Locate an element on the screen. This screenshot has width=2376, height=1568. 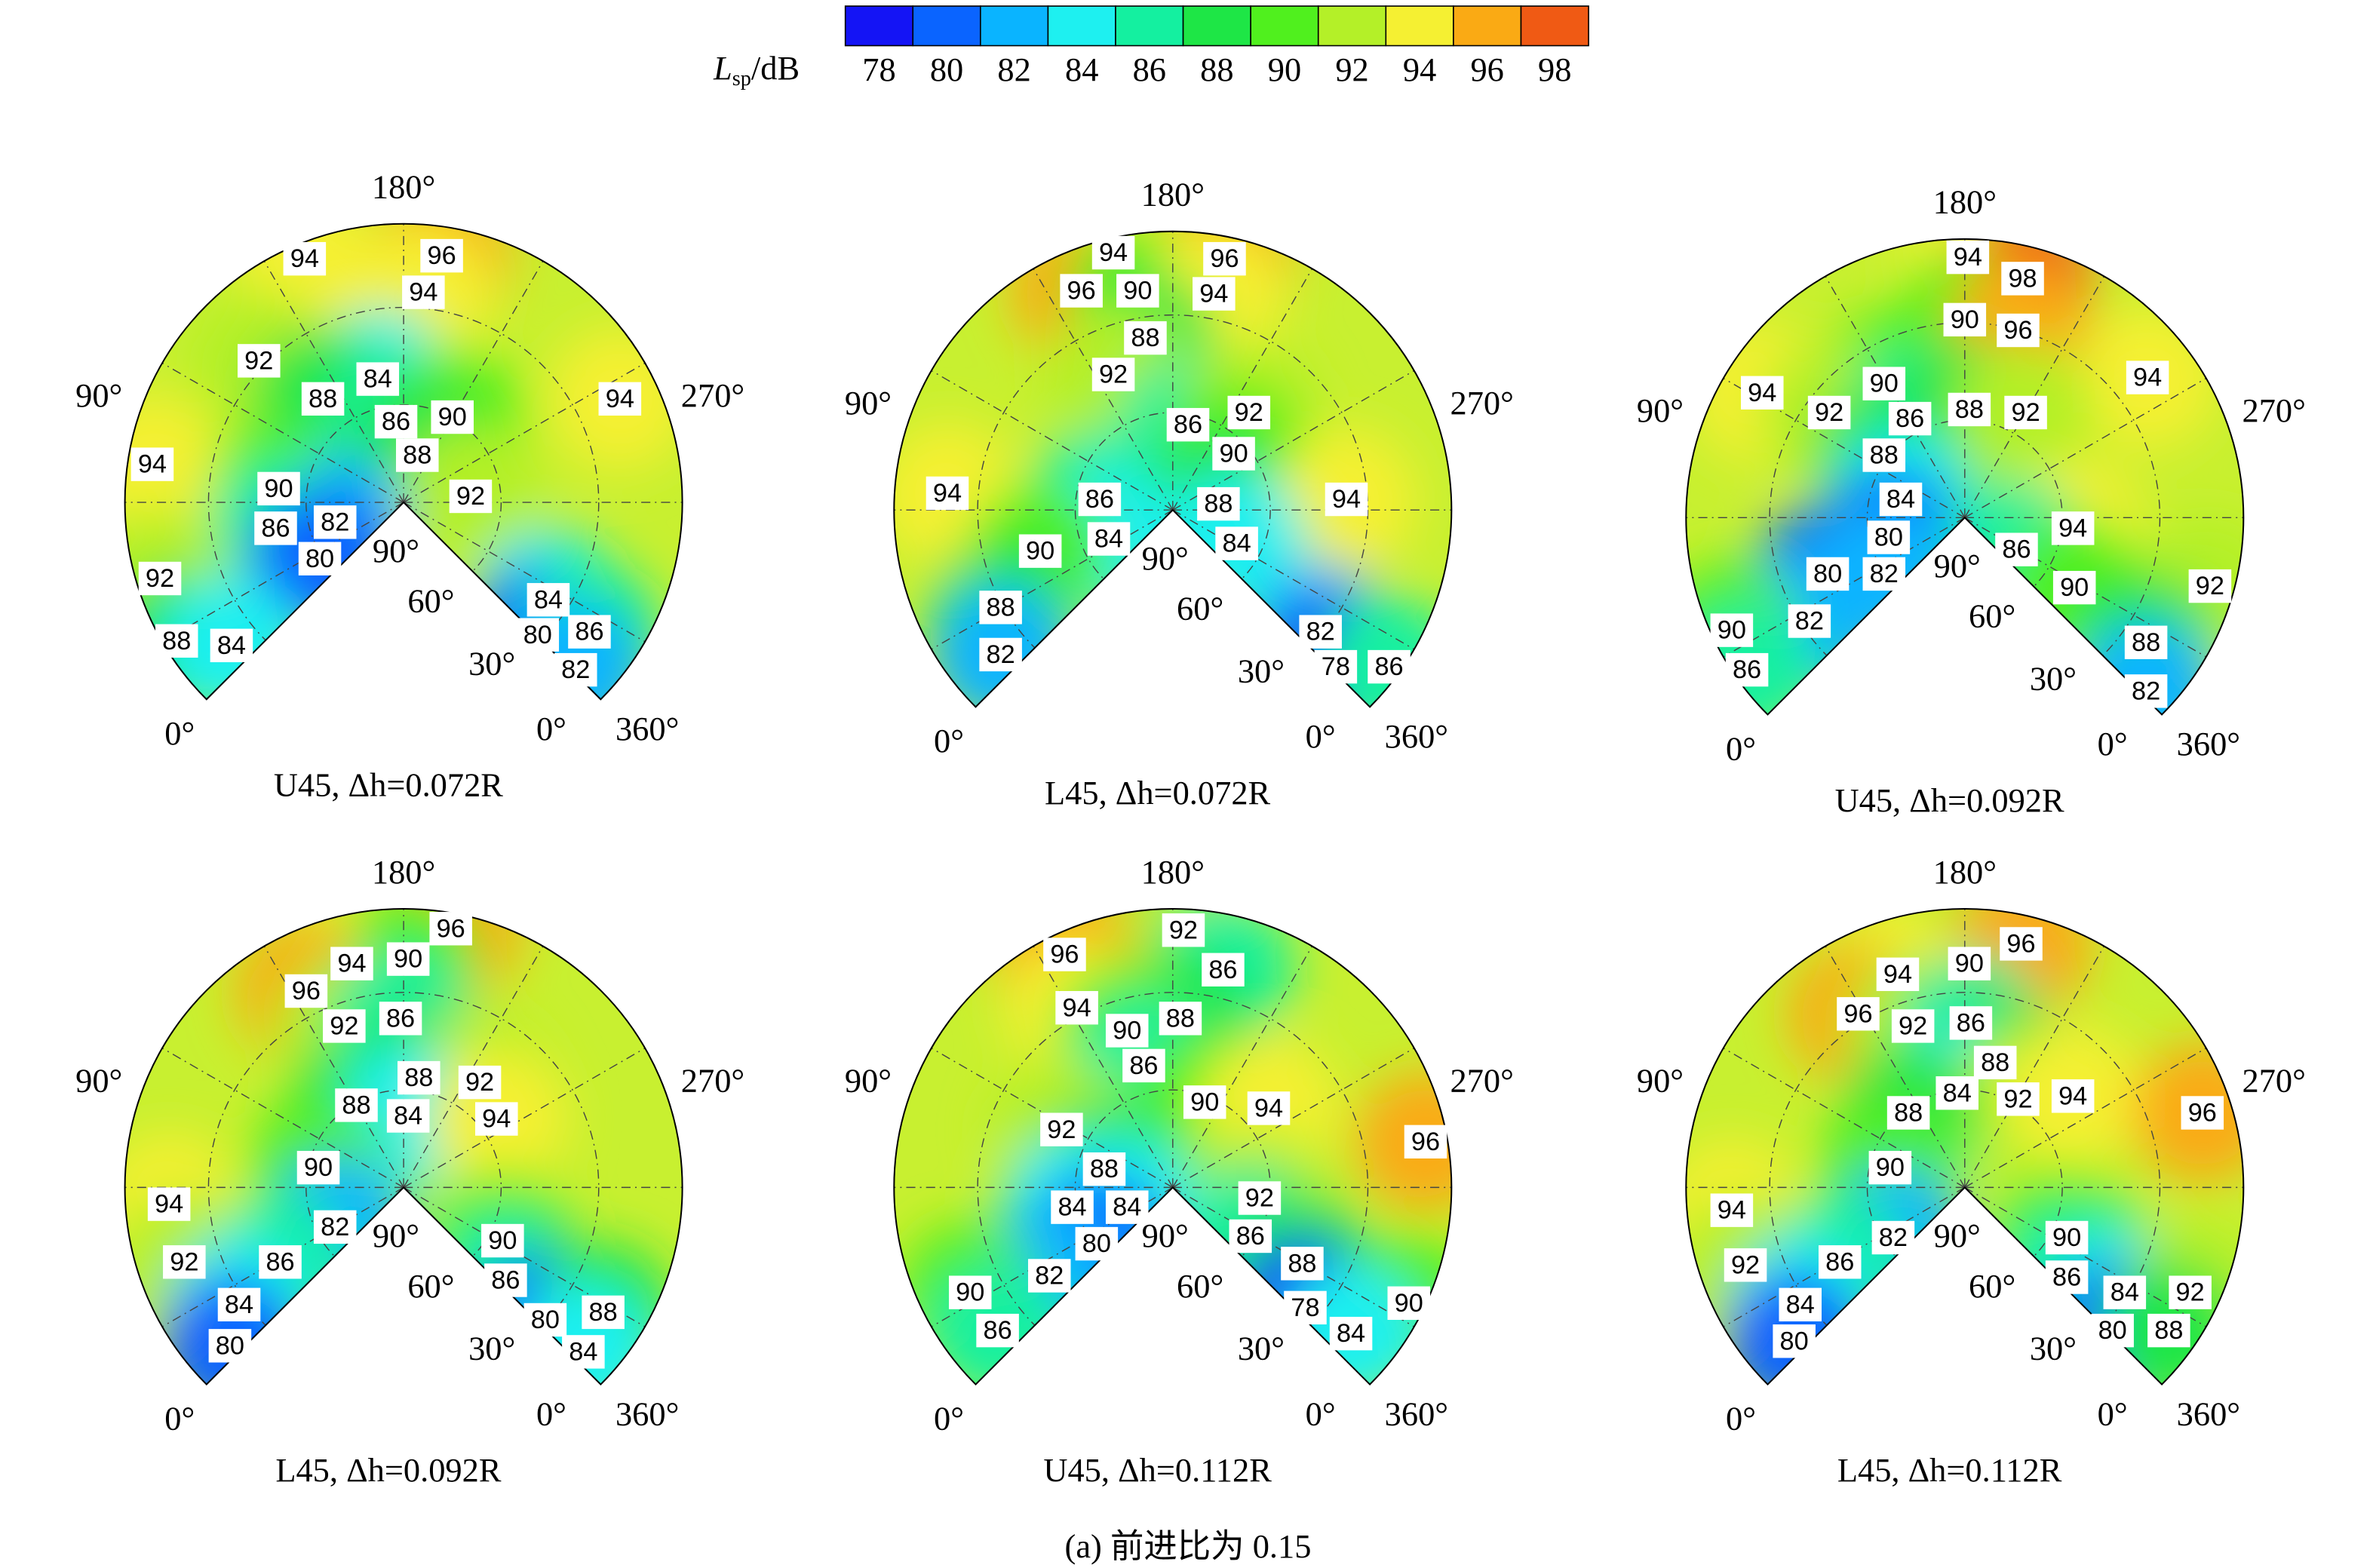
contour-label: 94 is located at coordinates (1268, 1108).